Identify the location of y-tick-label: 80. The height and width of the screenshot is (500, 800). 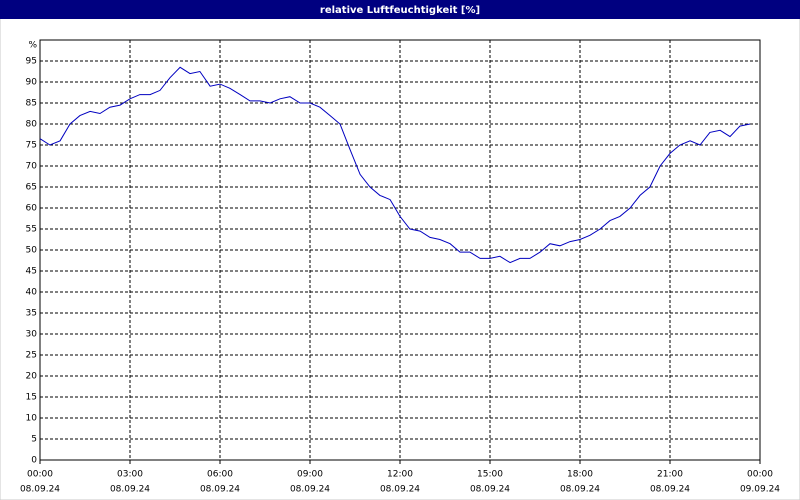
(32, 125).